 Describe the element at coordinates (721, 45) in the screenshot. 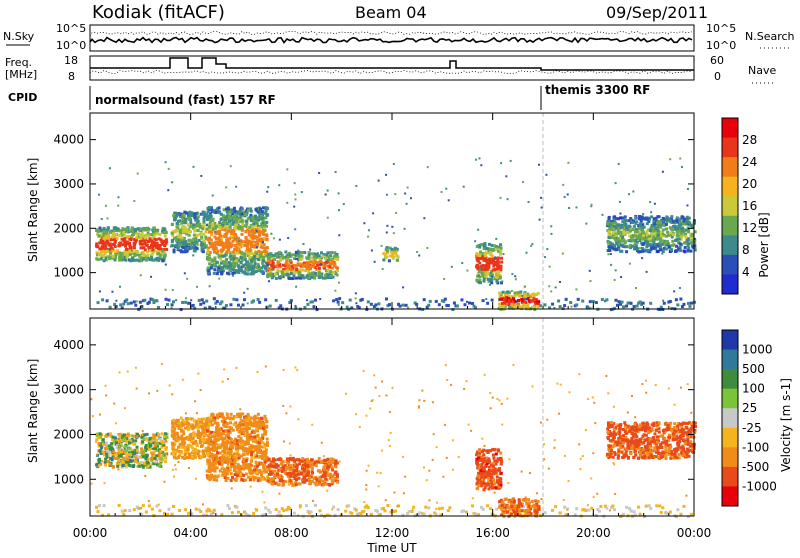

I see `nsky-tick-bottom-right: 10^0` at that location.